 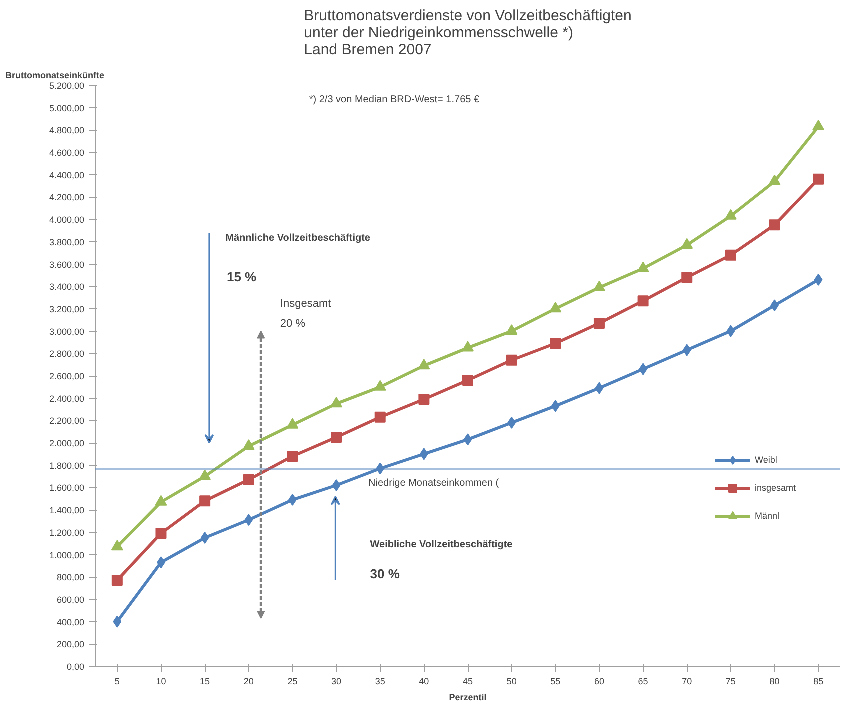 What do you see at coordinates (67, 533) in the screenshot?
I see `y-tick-label: 1.200,00` at bounding box center [67, 533].